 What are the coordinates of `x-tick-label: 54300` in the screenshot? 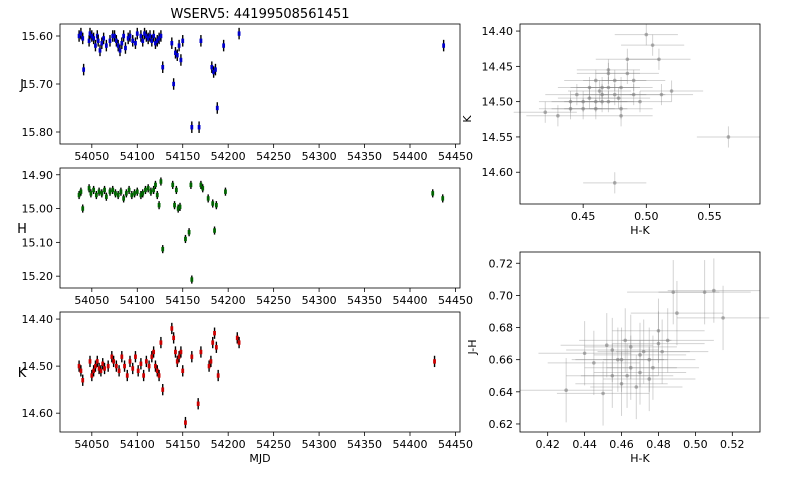 It's located at (319, 444).